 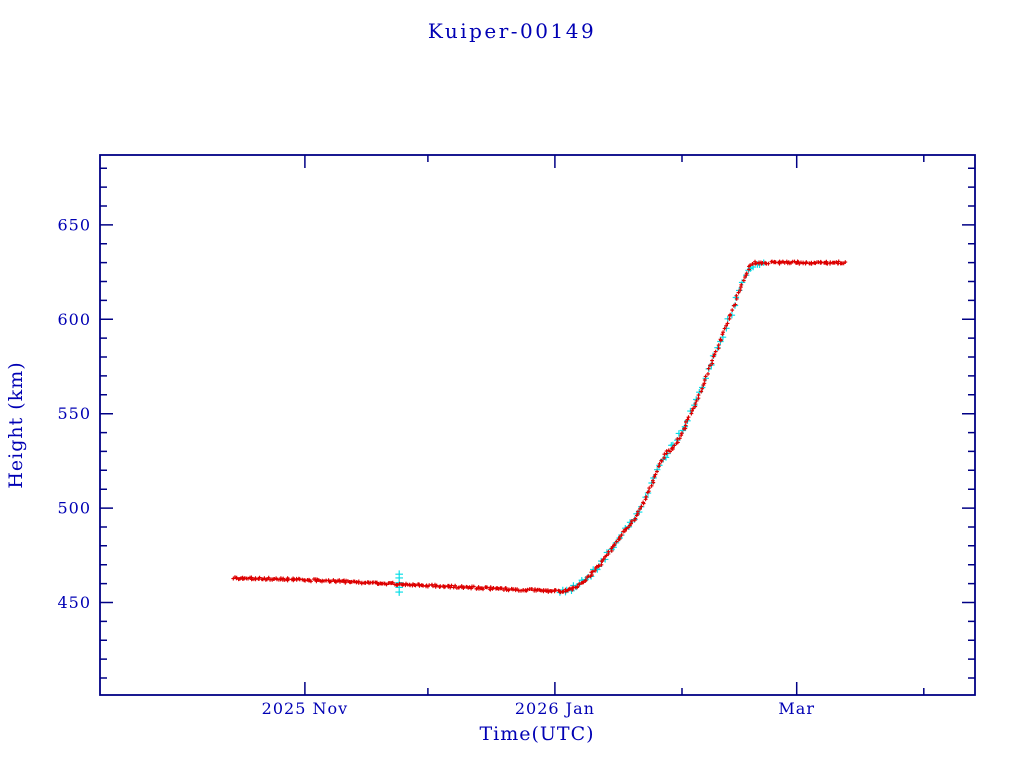 I want to click on chart-title: Kuiper-00149, so click(x=512, y=31).